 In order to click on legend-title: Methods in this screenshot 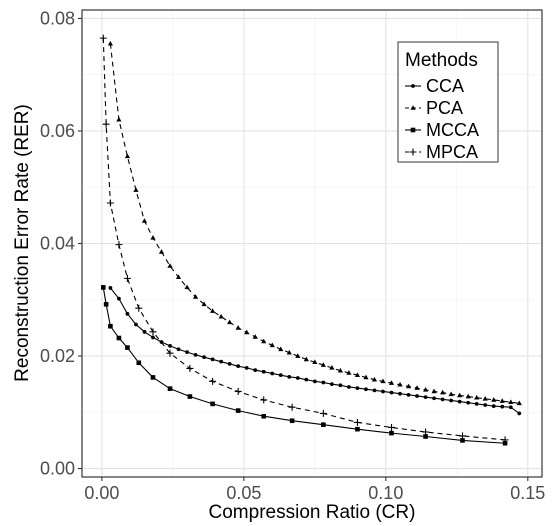, I will do `click(441, 60)`.